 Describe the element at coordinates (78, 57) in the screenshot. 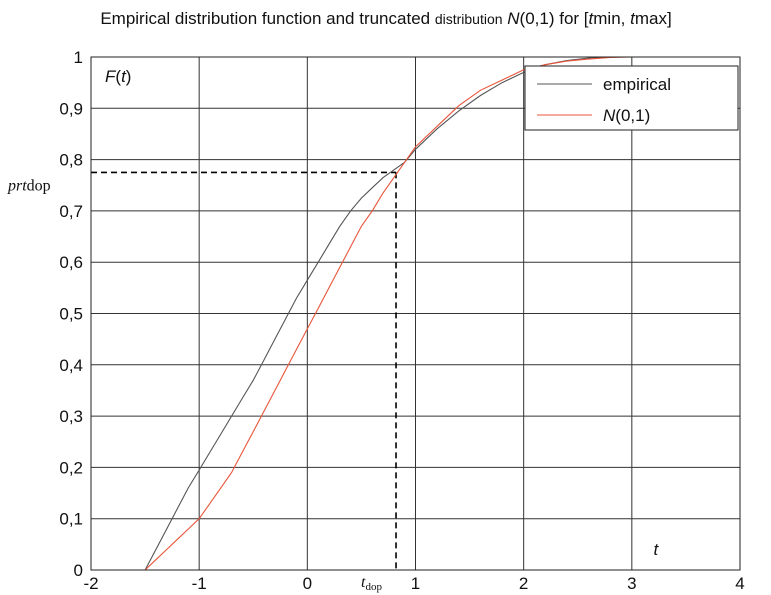

I see `y-tick-label: 1` at that location.